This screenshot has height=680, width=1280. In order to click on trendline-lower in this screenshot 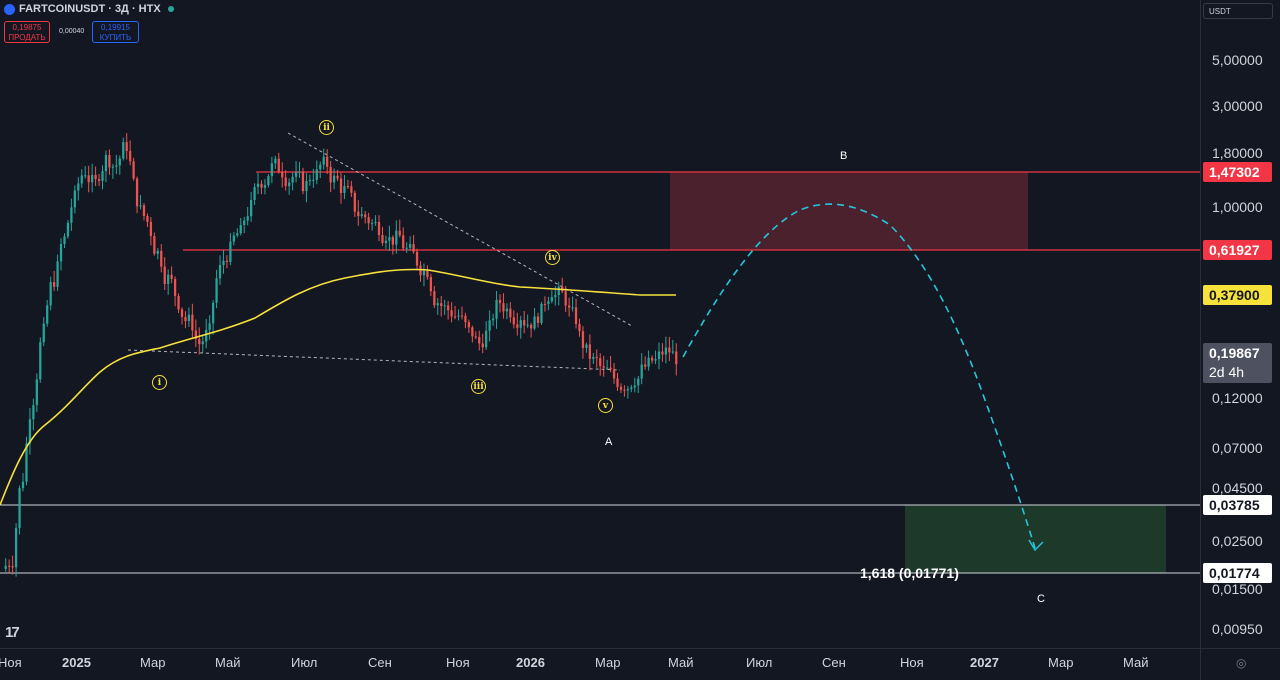, I will do `click(374, 360)`.